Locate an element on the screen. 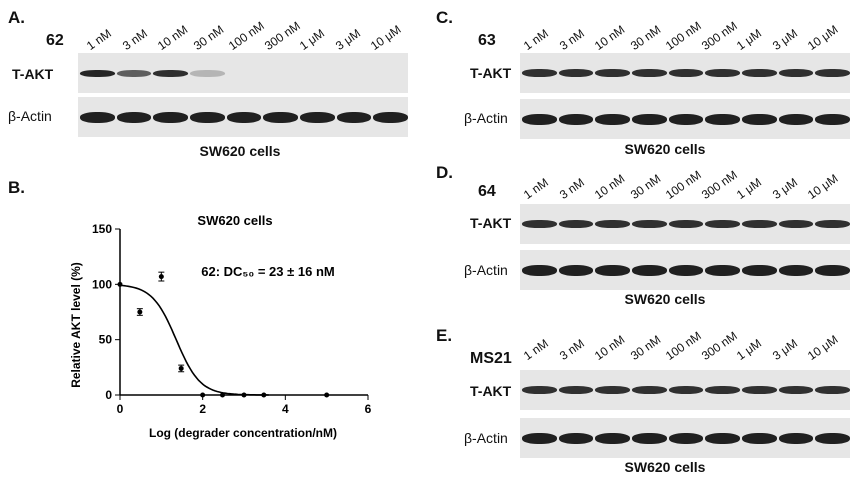 This screenshot has height=482, width=865. panel-b-label: B. is located at coordinates (16, 187).